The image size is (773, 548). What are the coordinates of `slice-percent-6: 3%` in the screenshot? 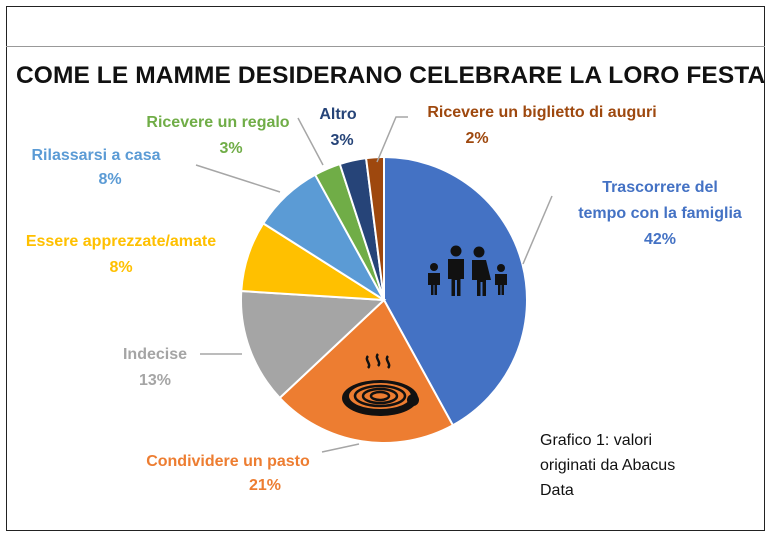 It's located at (230, 148).